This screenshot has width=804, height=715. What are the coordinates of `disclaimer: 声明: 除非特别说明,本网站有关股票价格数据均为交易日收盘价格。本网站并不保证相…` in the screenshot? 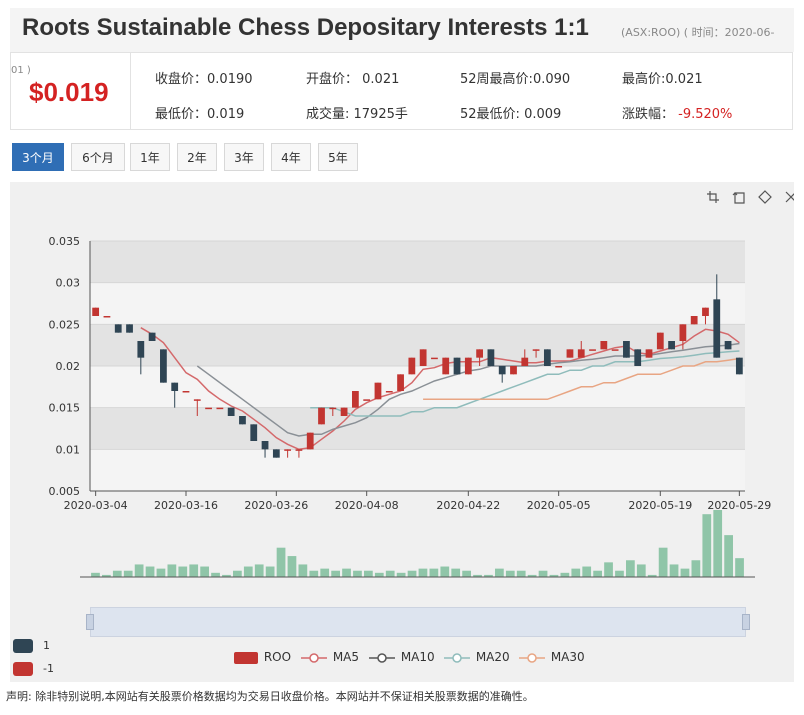 It's located at (270, 696).